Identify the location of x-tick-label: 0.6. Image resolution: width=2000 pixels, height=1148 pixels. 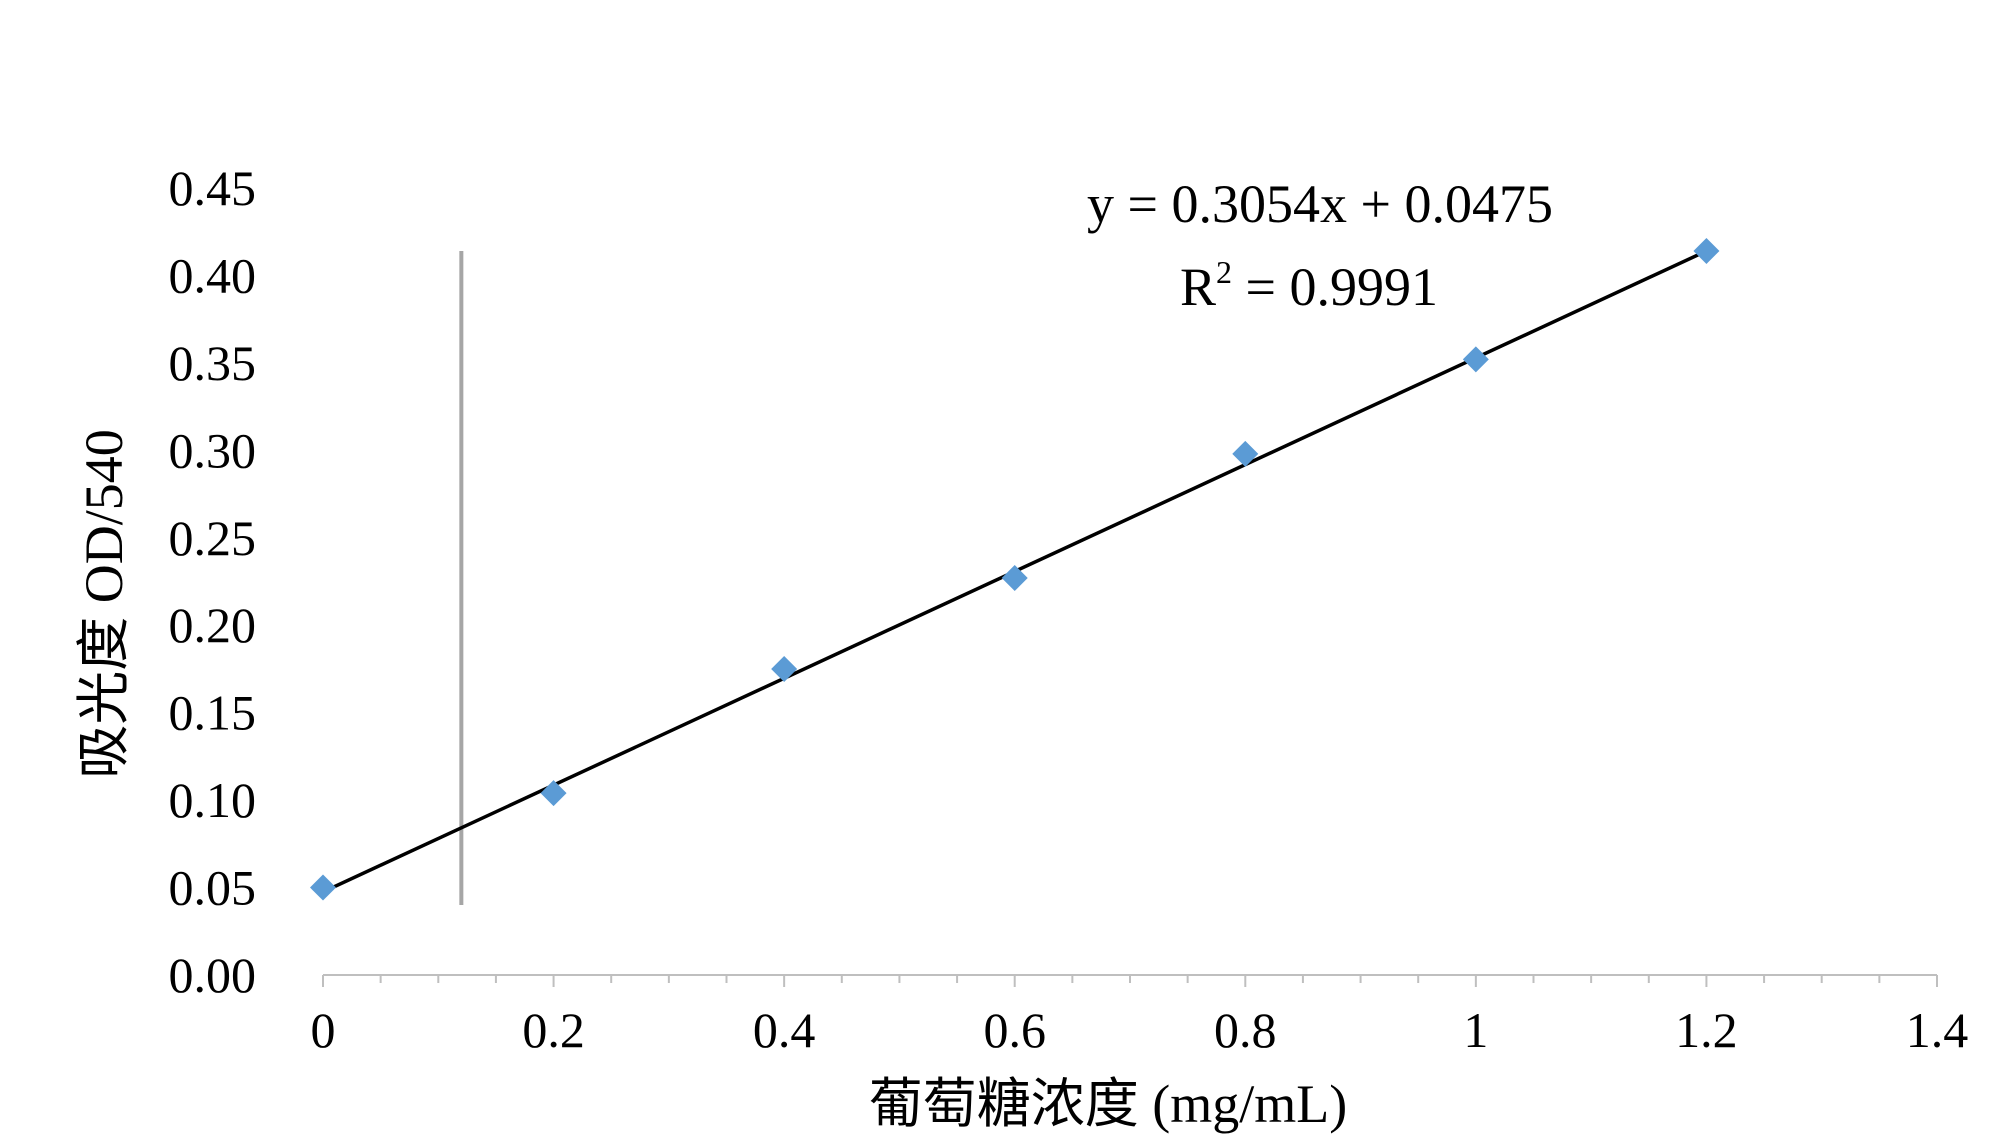
(1014, 1030).